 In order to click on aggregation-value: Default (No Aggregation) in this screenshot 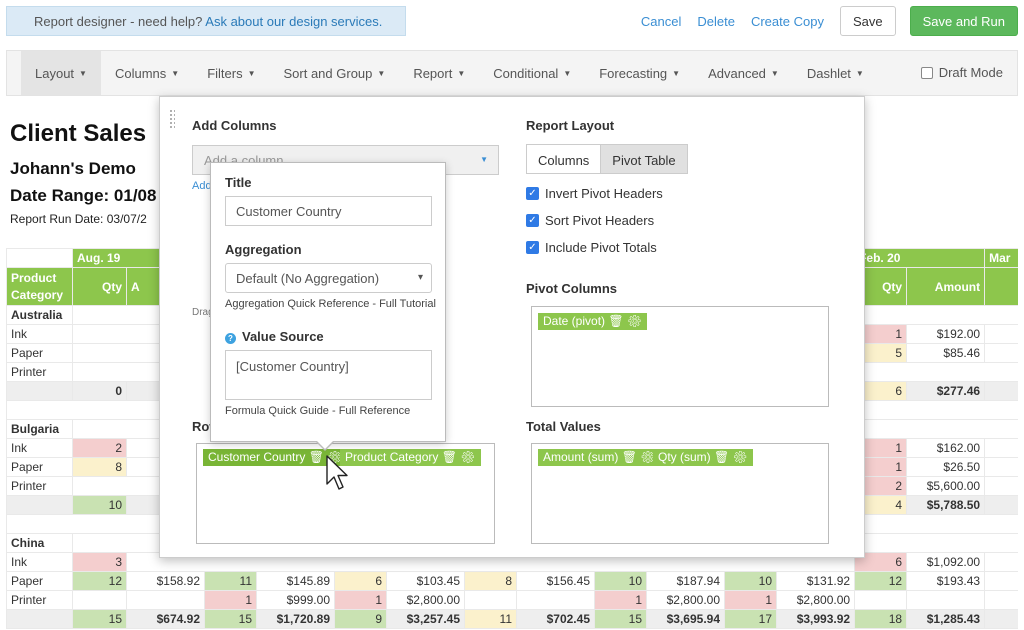, I will do `click(308, 278)`.